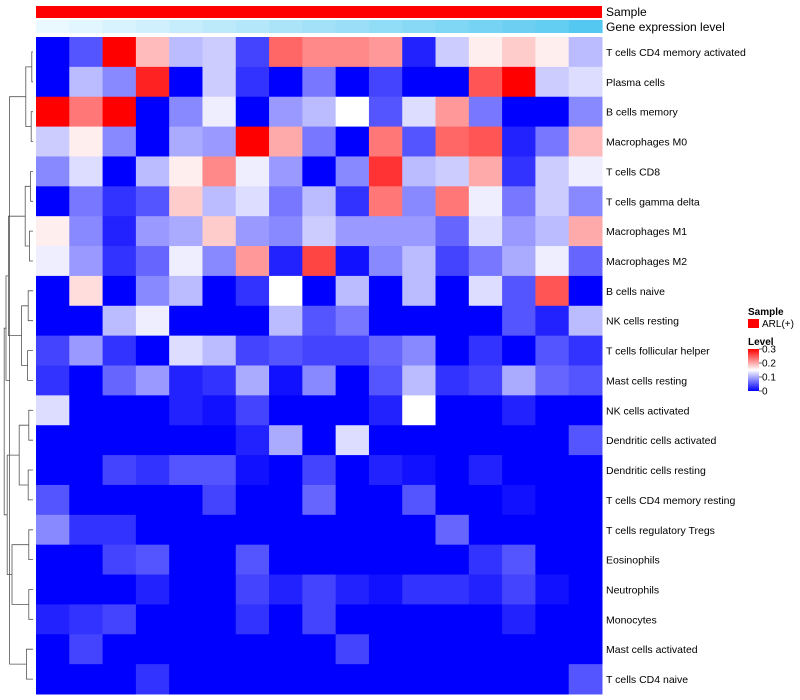  Describe the element at coordinates (769, 378) in the screenshot. I see `legend-tick-label: 0.1` at that location.